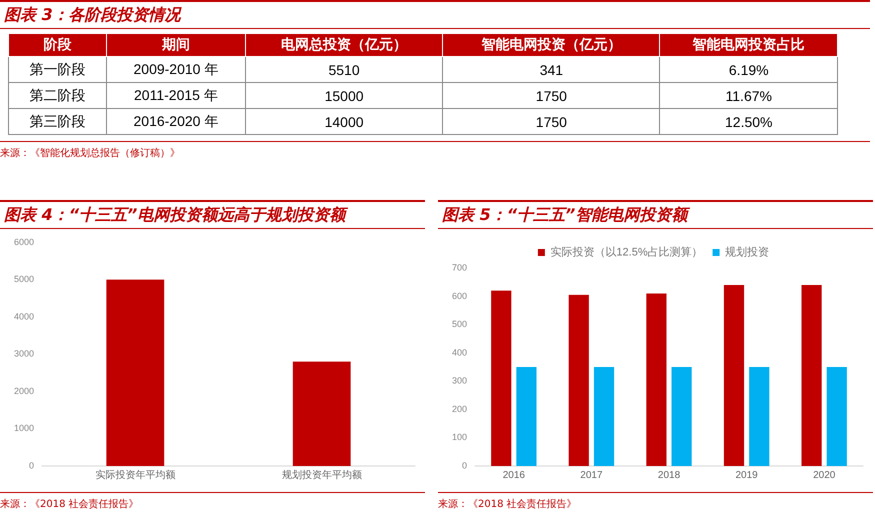 The image size is (875, 517). What do you see at coordinates (57, 120) in the screenshot?
I see `category-label: 第三阶段` at bounding box center [57, 120].